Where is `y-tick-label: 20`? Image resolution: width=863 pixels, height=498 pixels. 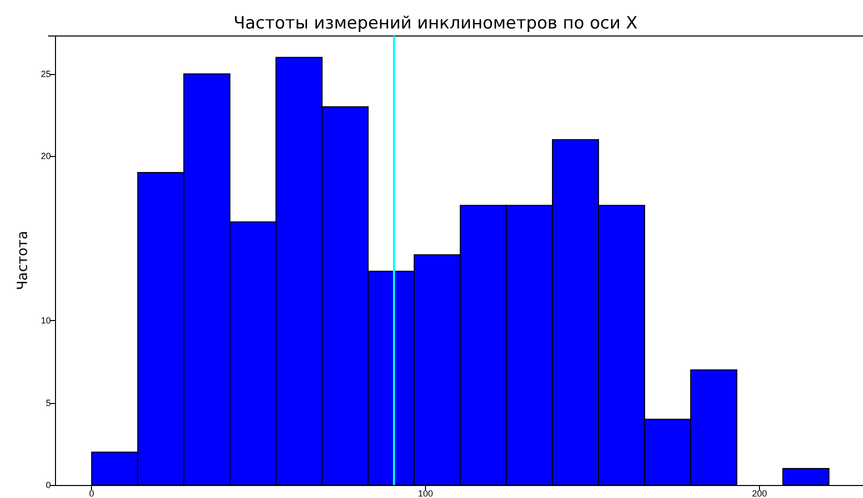
y-tick-label: 20 is located at coordinates (45, 156).